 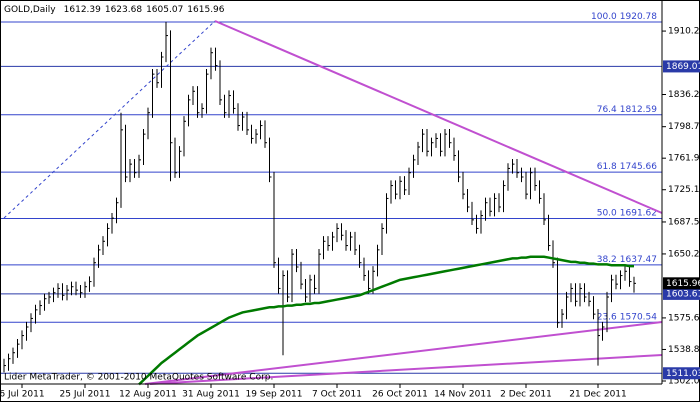 What do you see at coordinates (638, 109) in the screenshot?
I see `fib-price: 1812.59` at bounding box center [638, 109].